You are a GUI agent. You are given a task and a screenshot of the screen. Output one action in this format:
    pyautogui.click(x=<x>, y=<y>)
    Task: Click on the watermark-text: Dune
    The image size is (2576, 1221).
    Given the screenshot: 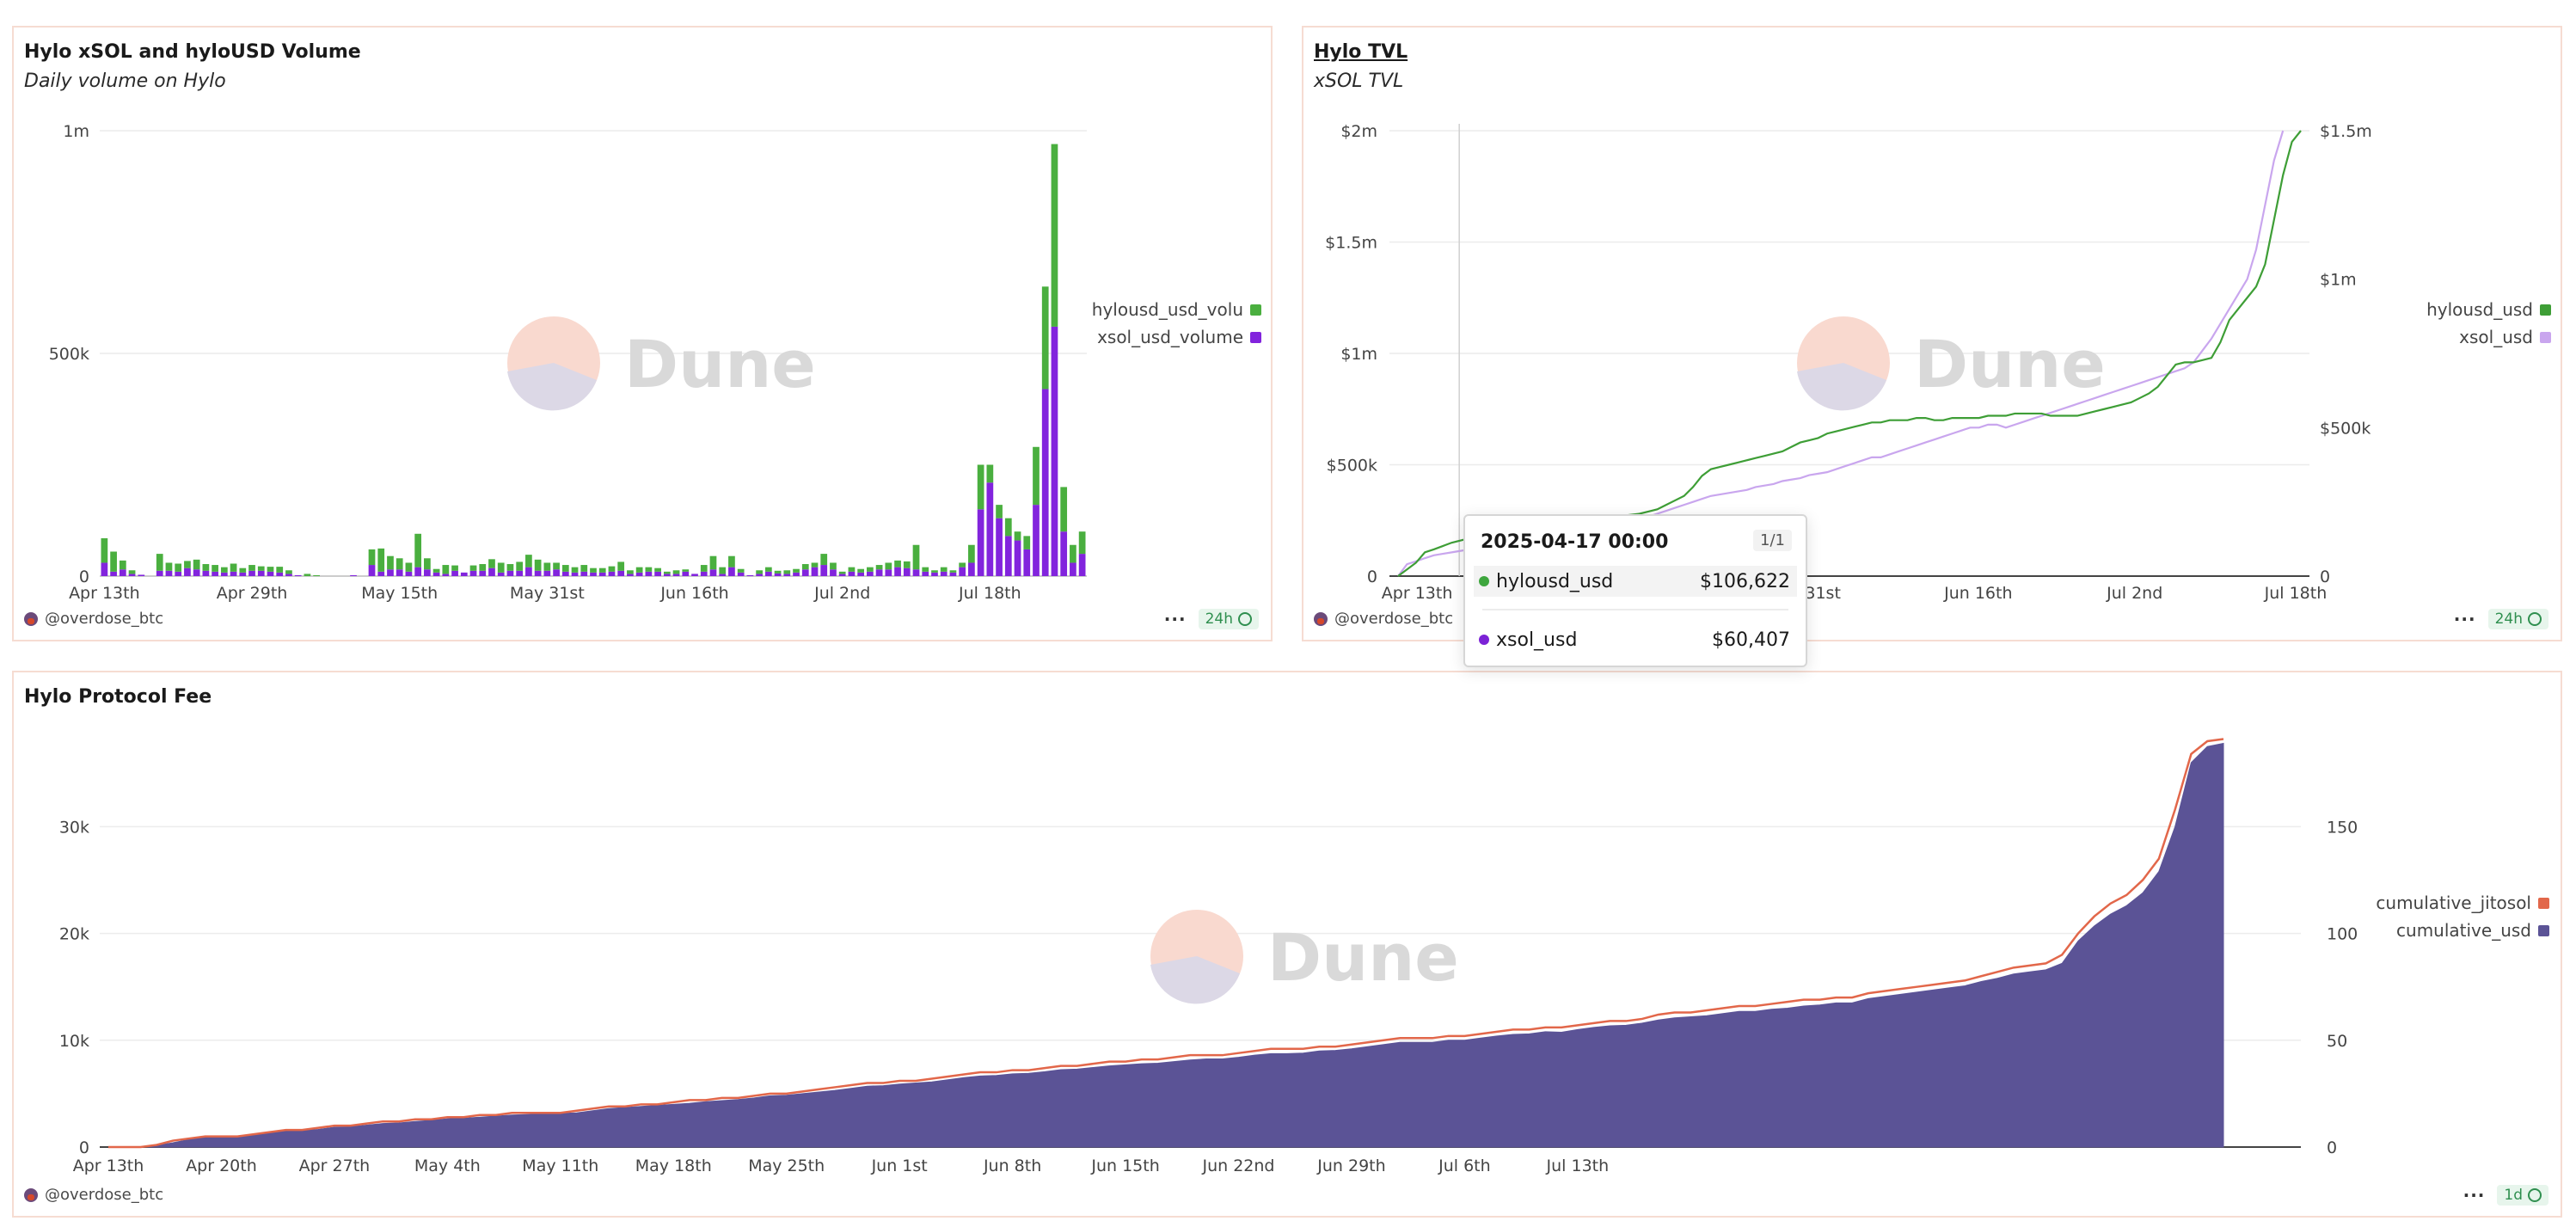 What is the action you would take?
    pyautogui.click(x=2010, y=364)
    